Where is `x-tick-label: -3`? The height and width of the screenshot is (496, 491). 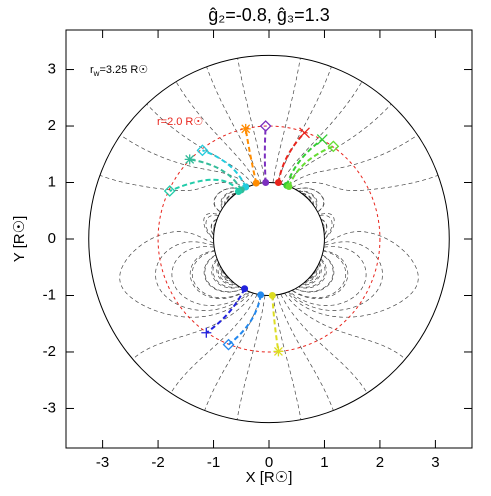
x-tick-label: -3 is located at coordinates (102, 462).